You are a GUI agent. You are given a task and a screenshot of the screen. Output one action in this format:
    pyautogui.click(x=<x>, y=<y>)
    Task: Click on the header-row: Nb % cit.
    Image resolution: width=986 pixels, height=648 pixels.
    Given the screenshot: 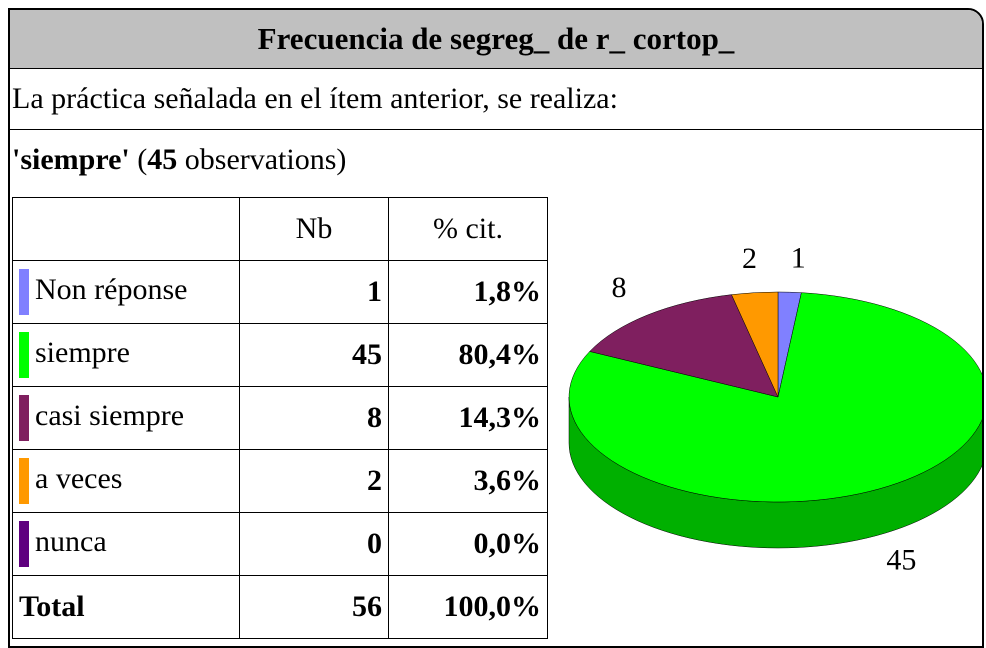 What is the action you would take?
    pyautogui.click(x=280, y=229)
    